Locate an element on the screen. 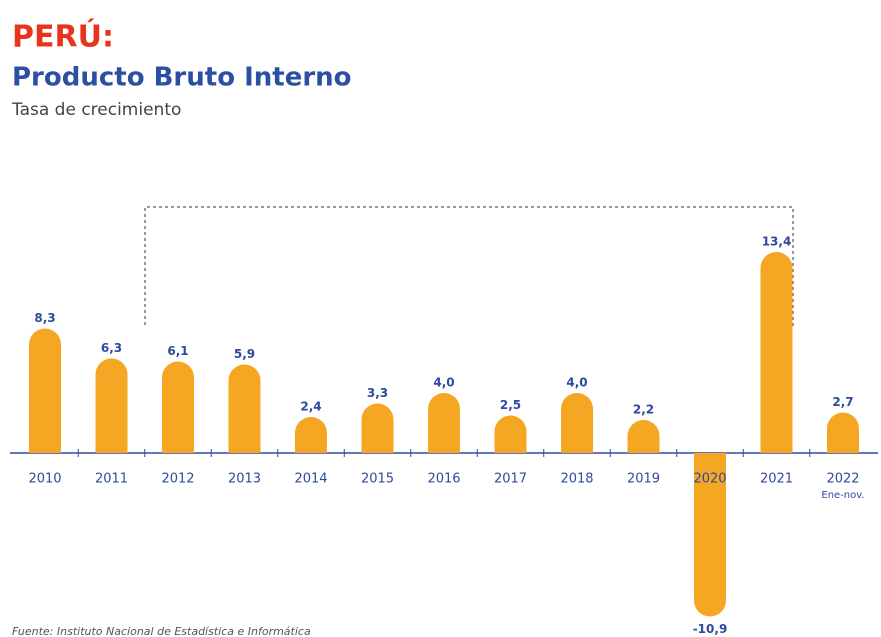 Image resolution: width=881 pixels, height=637 pixels. value-label: 6,3 is located at coordinates (111, 348).